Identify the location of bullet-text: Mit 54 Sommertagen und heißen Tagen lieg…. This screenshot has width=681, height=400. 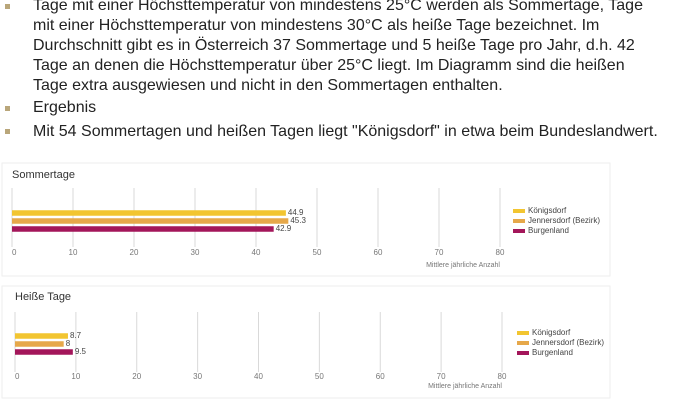
(345, 131).